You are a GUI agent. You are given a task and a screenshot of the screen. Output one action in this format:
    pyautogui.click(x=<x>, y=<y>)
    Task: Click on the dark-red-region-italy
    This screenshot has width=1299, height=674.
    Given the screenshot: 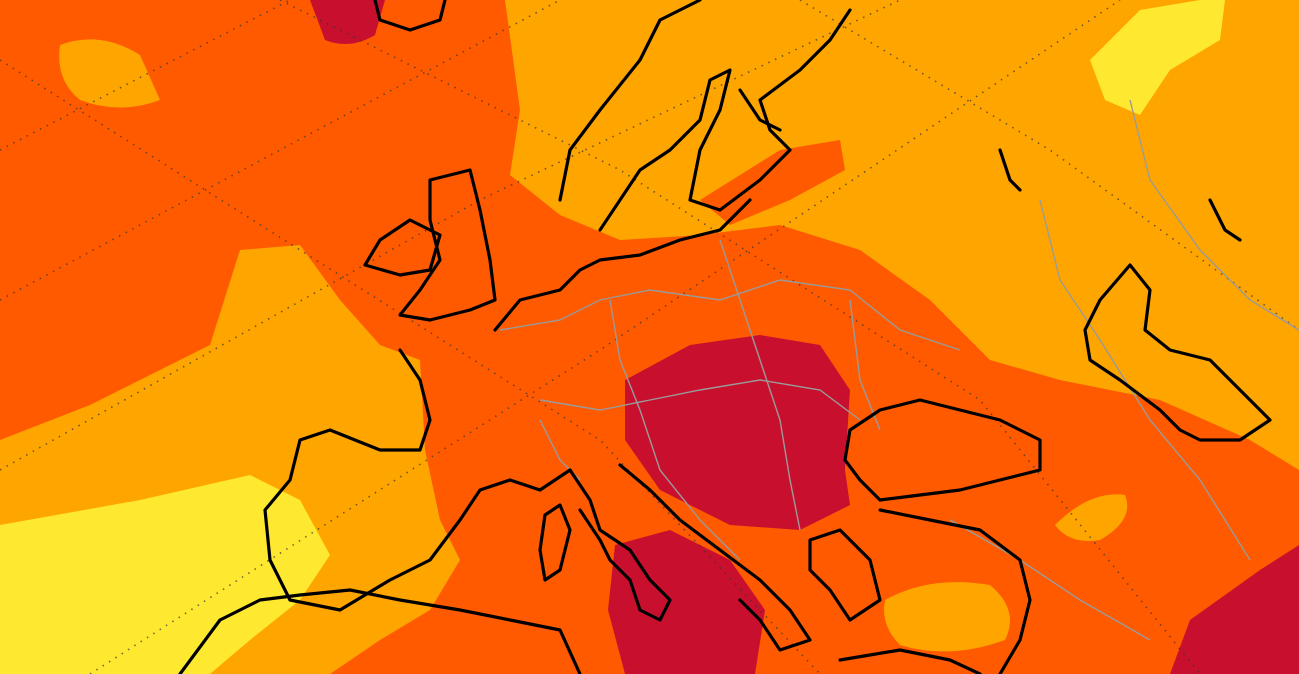 What is the action you would take?
    pyautogui.click(x=686, y=602)
    